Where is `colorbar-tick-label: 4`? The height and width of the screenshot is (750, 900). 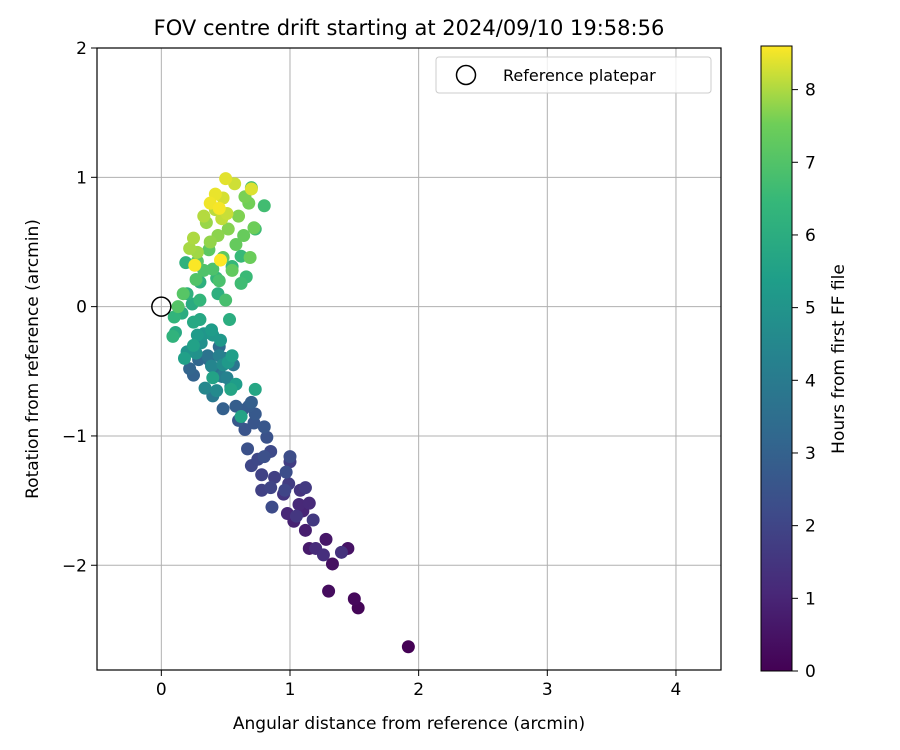
colorbar-tick-label: 4 is located at coordinates (810, 381).